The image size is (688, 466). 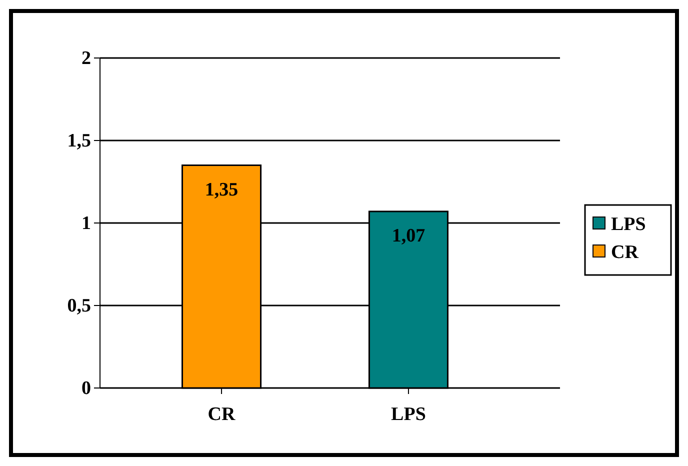 I want to click on y-tick-label: 0,5, so click(x=79, y=306).